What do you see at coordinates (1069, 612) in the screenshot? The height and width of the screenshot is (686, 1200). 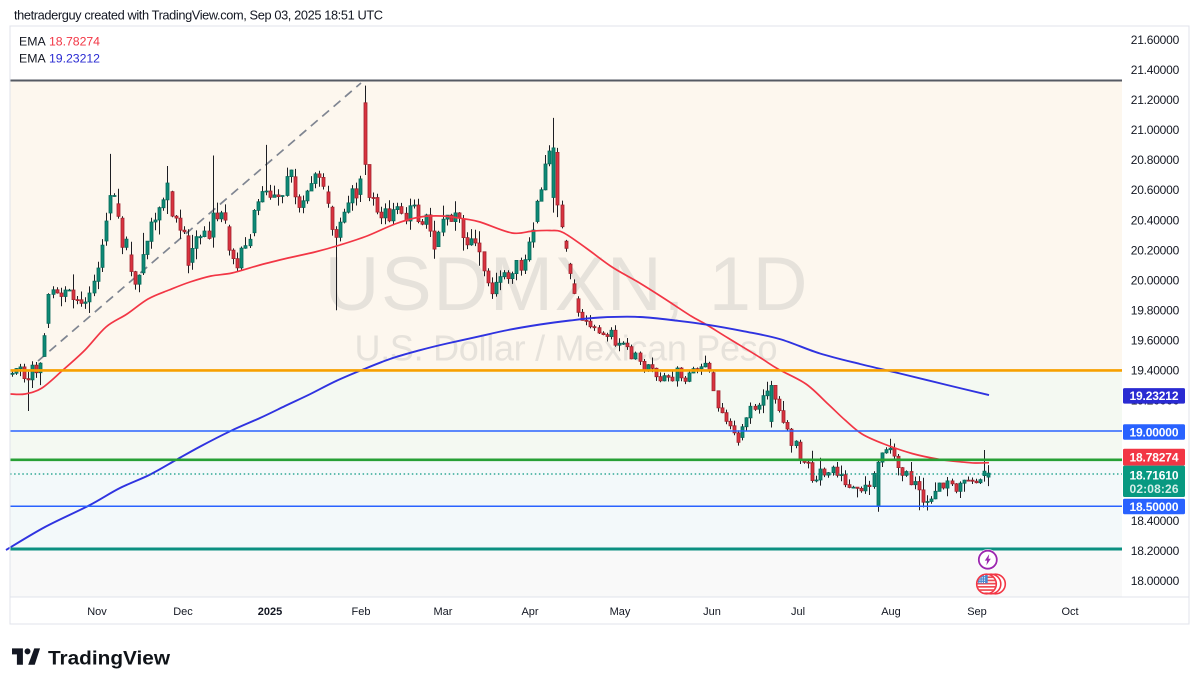 I see `svg-text: Oct` at bounding box center [1069, 612].